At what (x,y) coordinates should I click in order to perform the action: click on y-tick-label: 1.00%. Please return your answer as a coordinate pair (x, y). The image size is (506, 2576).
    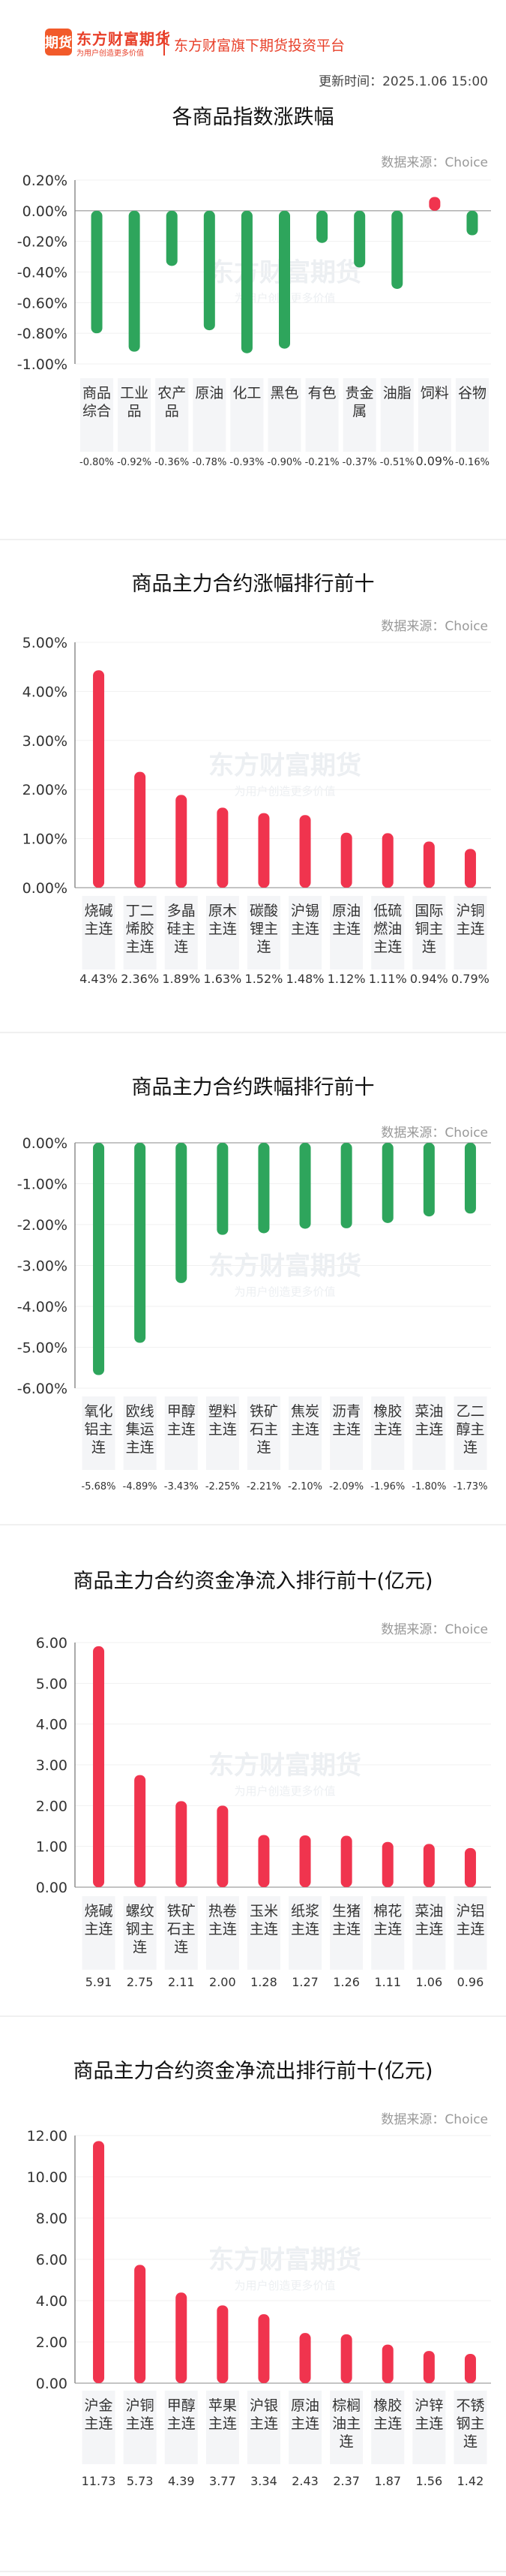
    Looking at the image, I should click on (44, 839).